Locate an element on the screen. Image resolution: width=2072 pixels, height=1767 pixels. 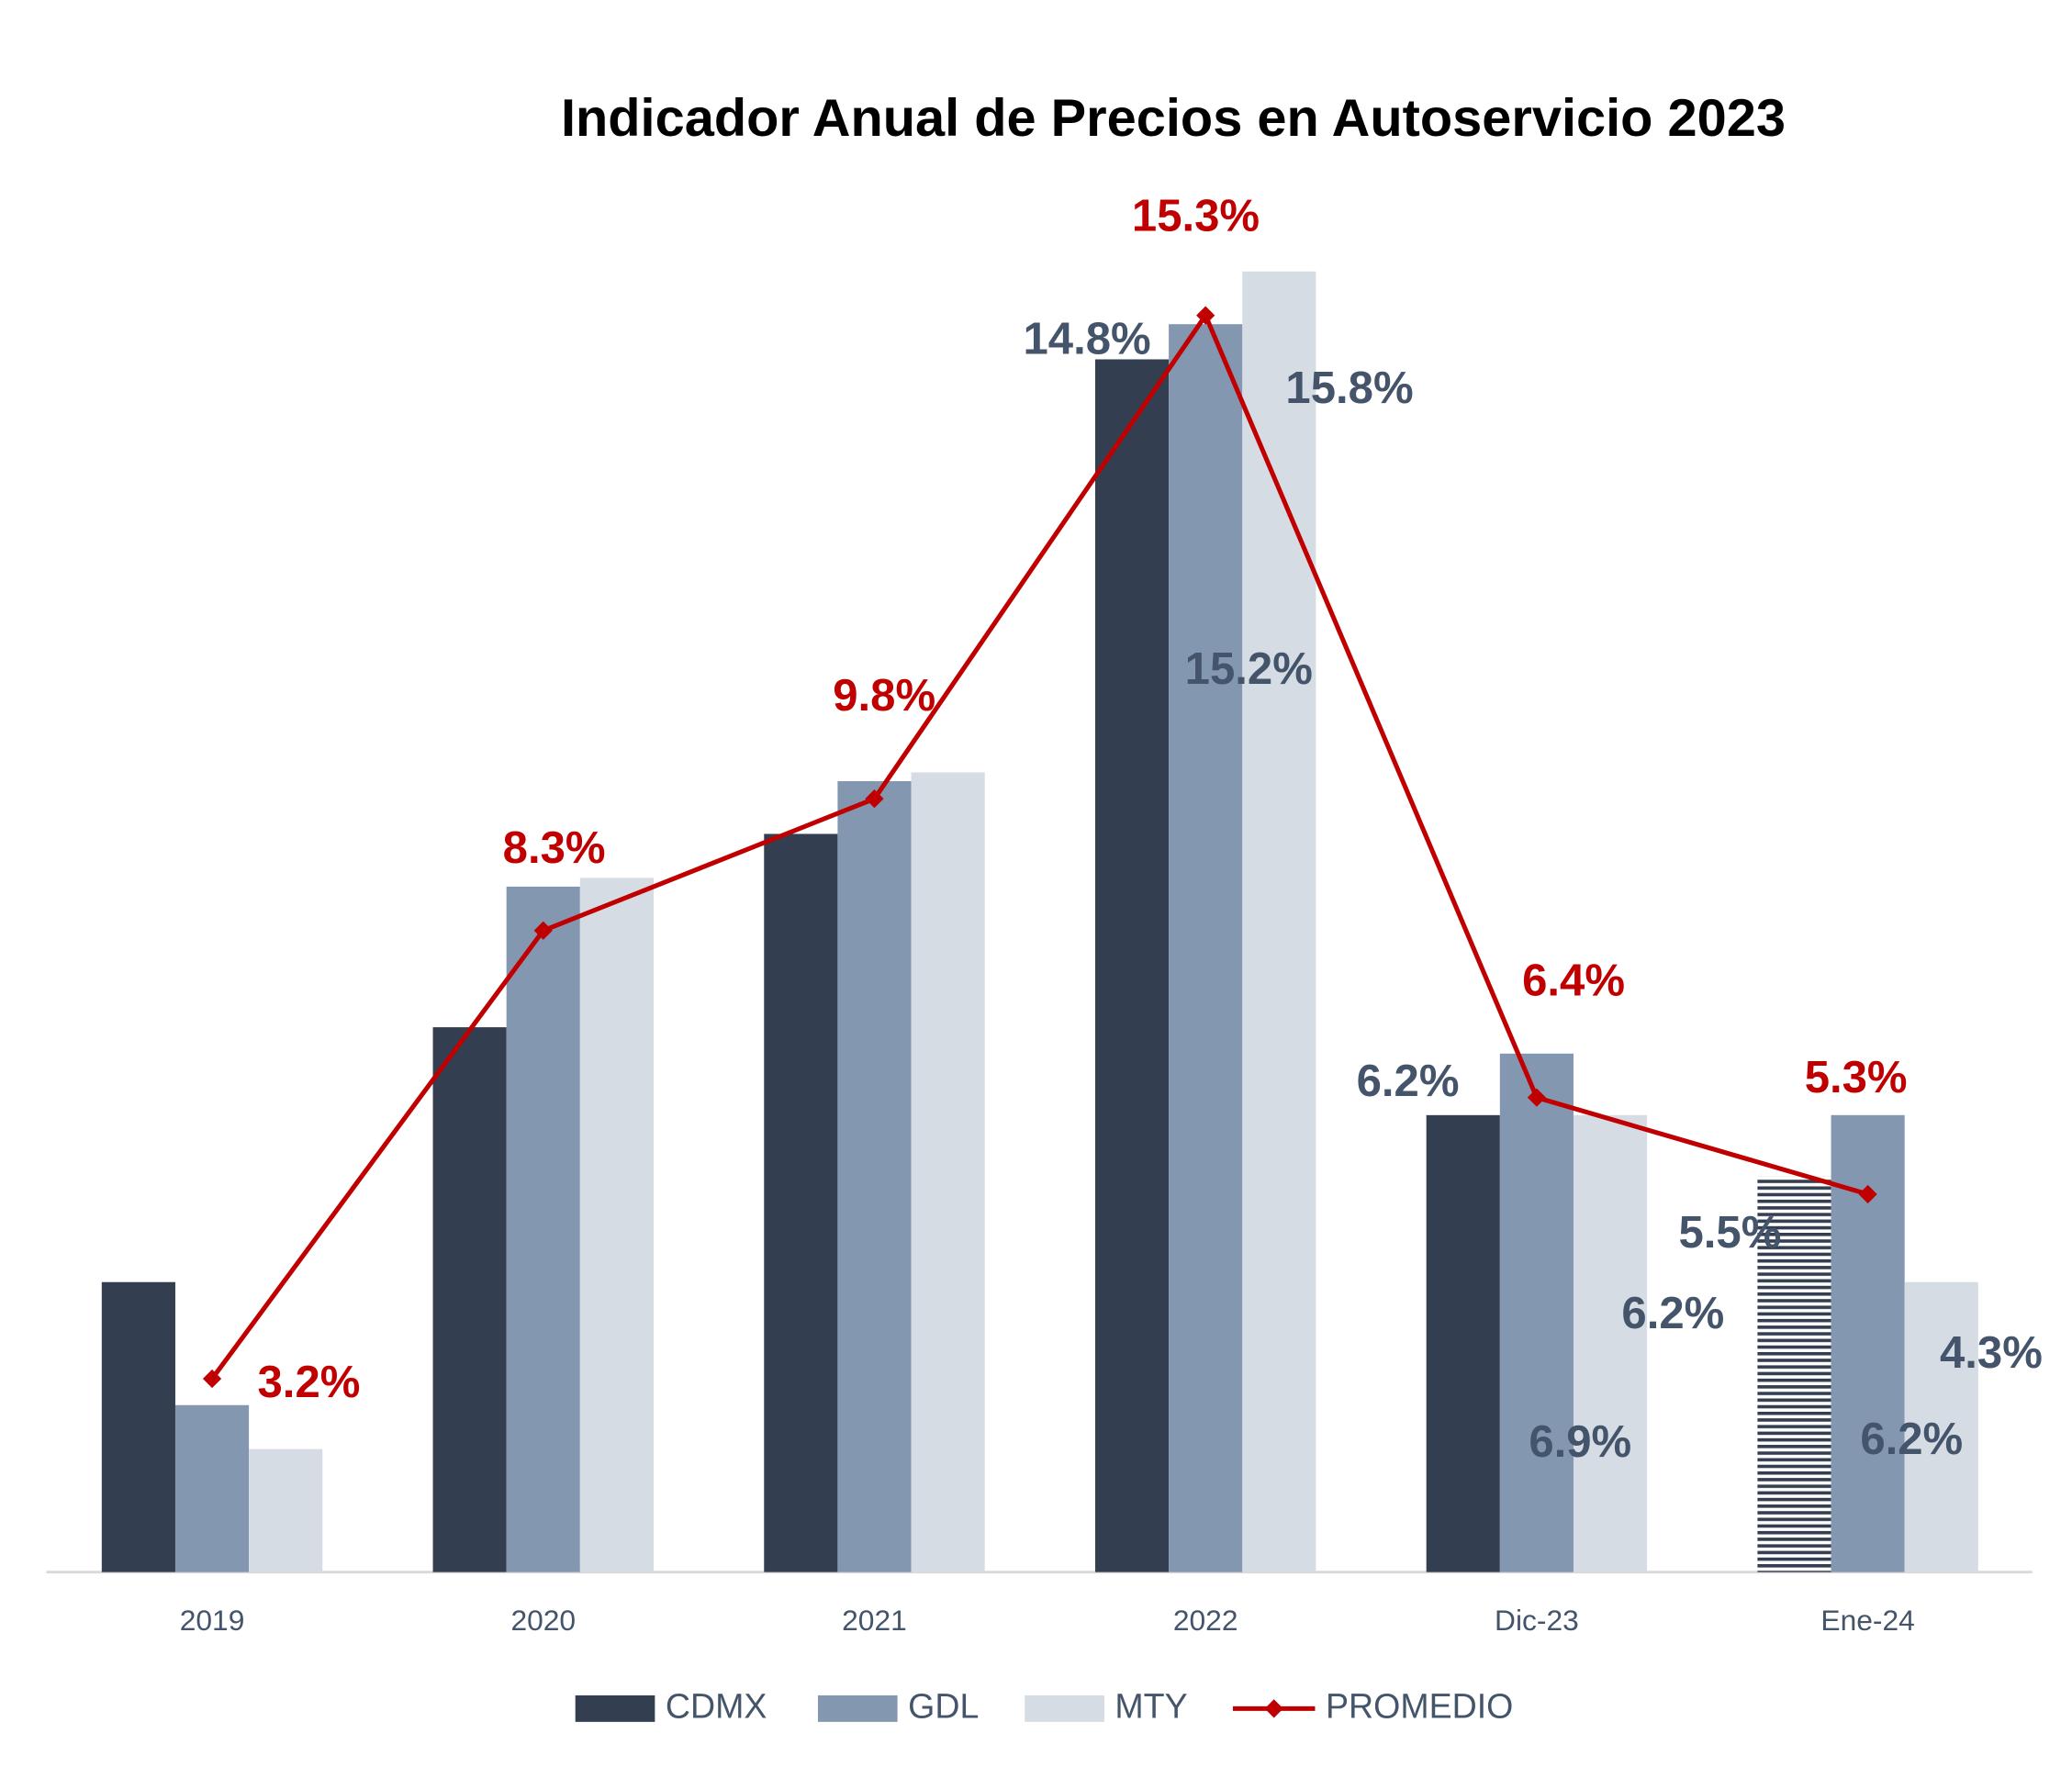
data-label: 5.3% is located at coordinates (1856, 1077).